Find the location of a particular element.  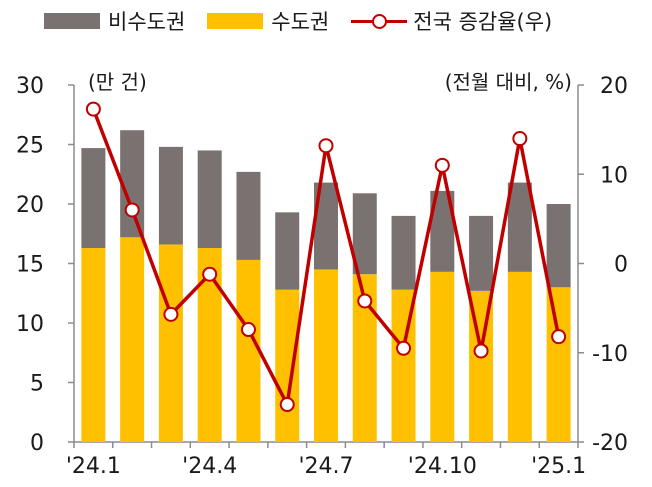

right-tick-label: -10 is located at coordinates (610, 354).